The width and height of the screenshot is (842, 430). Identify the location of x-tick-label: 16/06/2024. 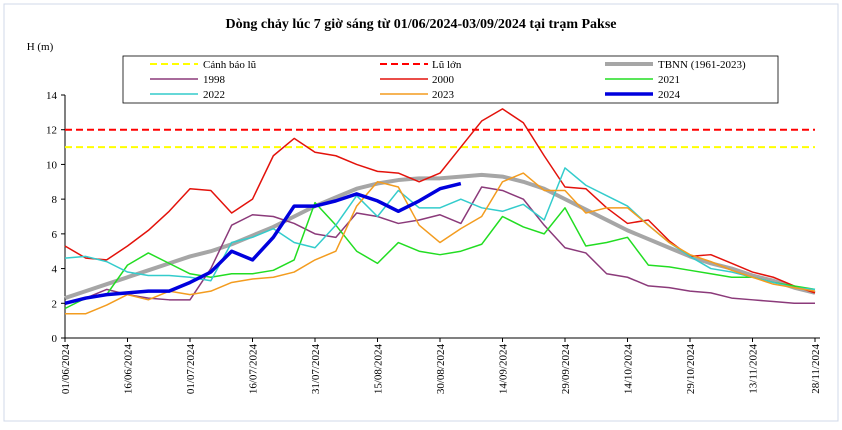
(129, 369).